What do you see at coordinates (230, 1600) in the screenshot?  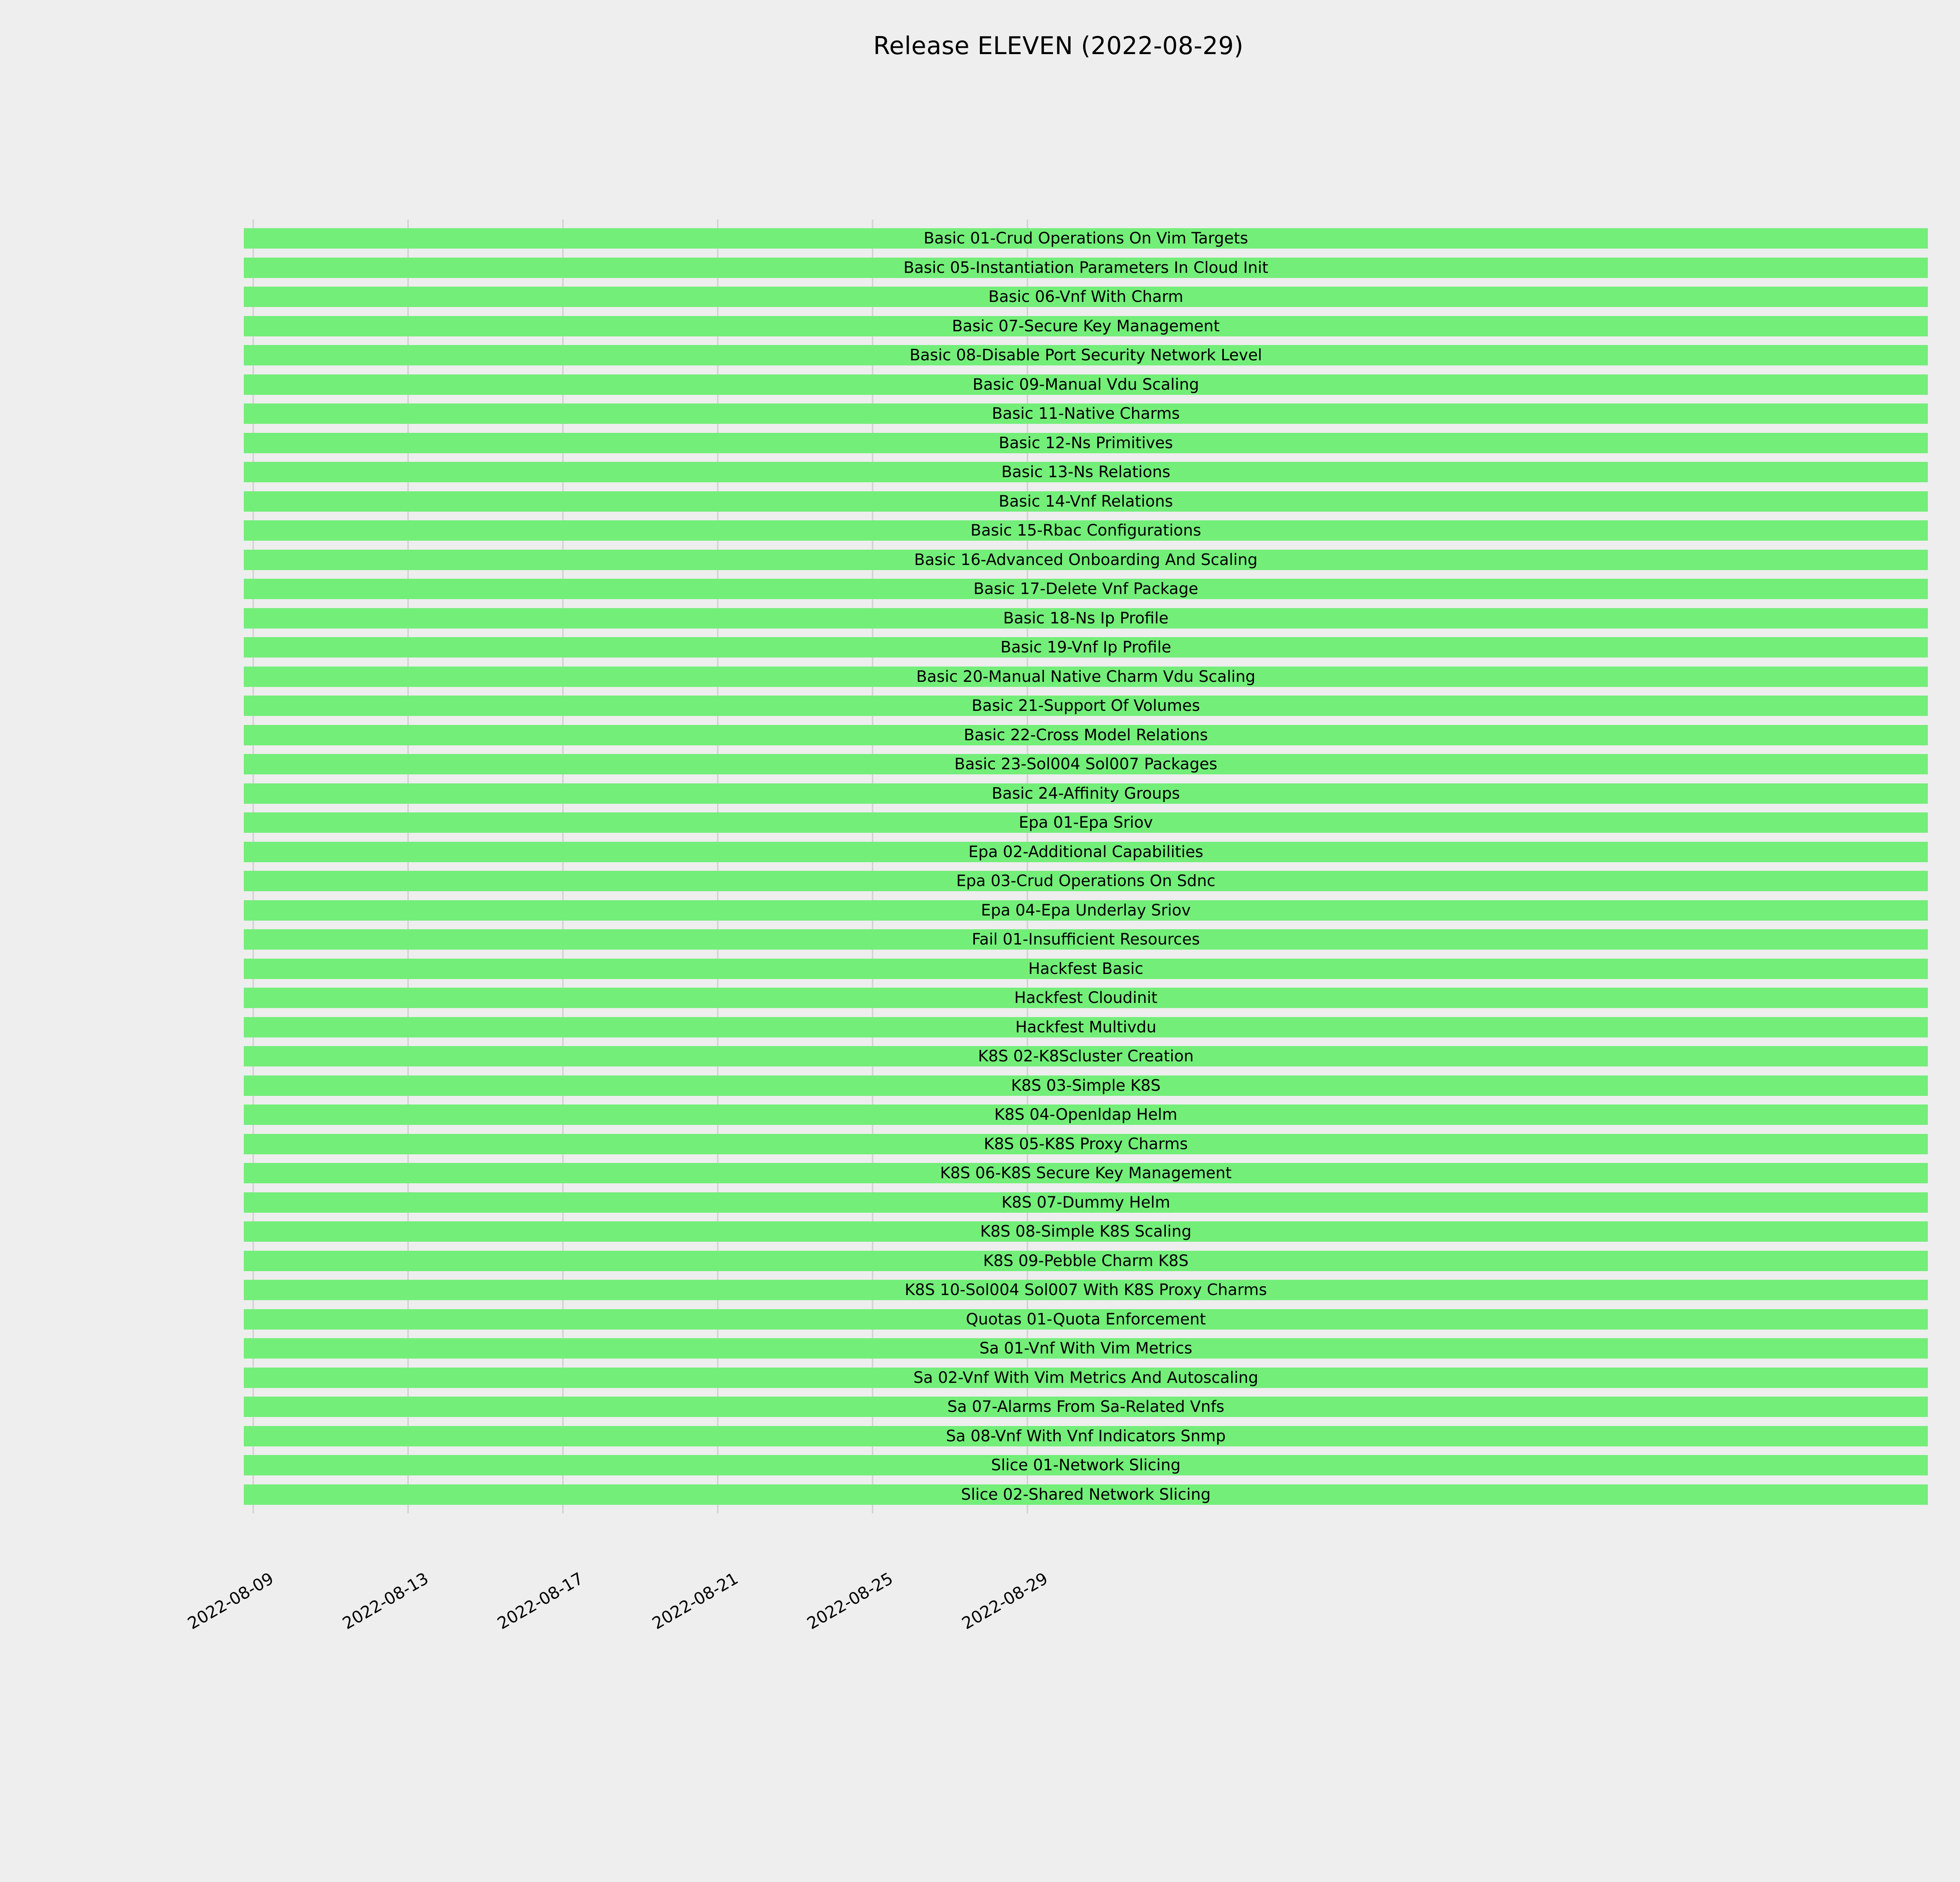 I see `x-axis-tick-text: 2022-08-09` at bounding box center [230, 1600].